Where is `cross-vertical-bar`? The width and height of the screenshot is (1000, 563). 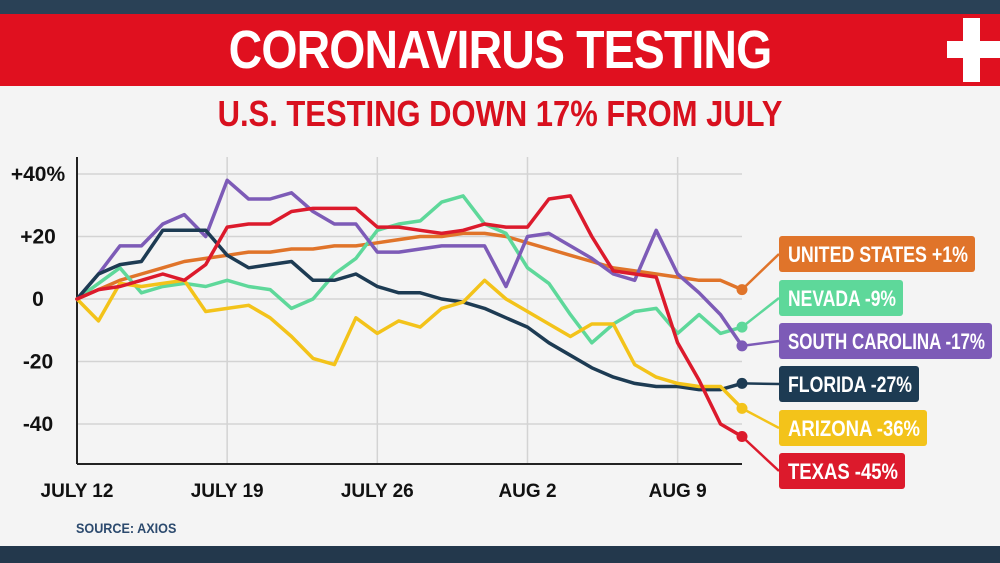 cross-vertical-bar is located at coordinates (971, 50).